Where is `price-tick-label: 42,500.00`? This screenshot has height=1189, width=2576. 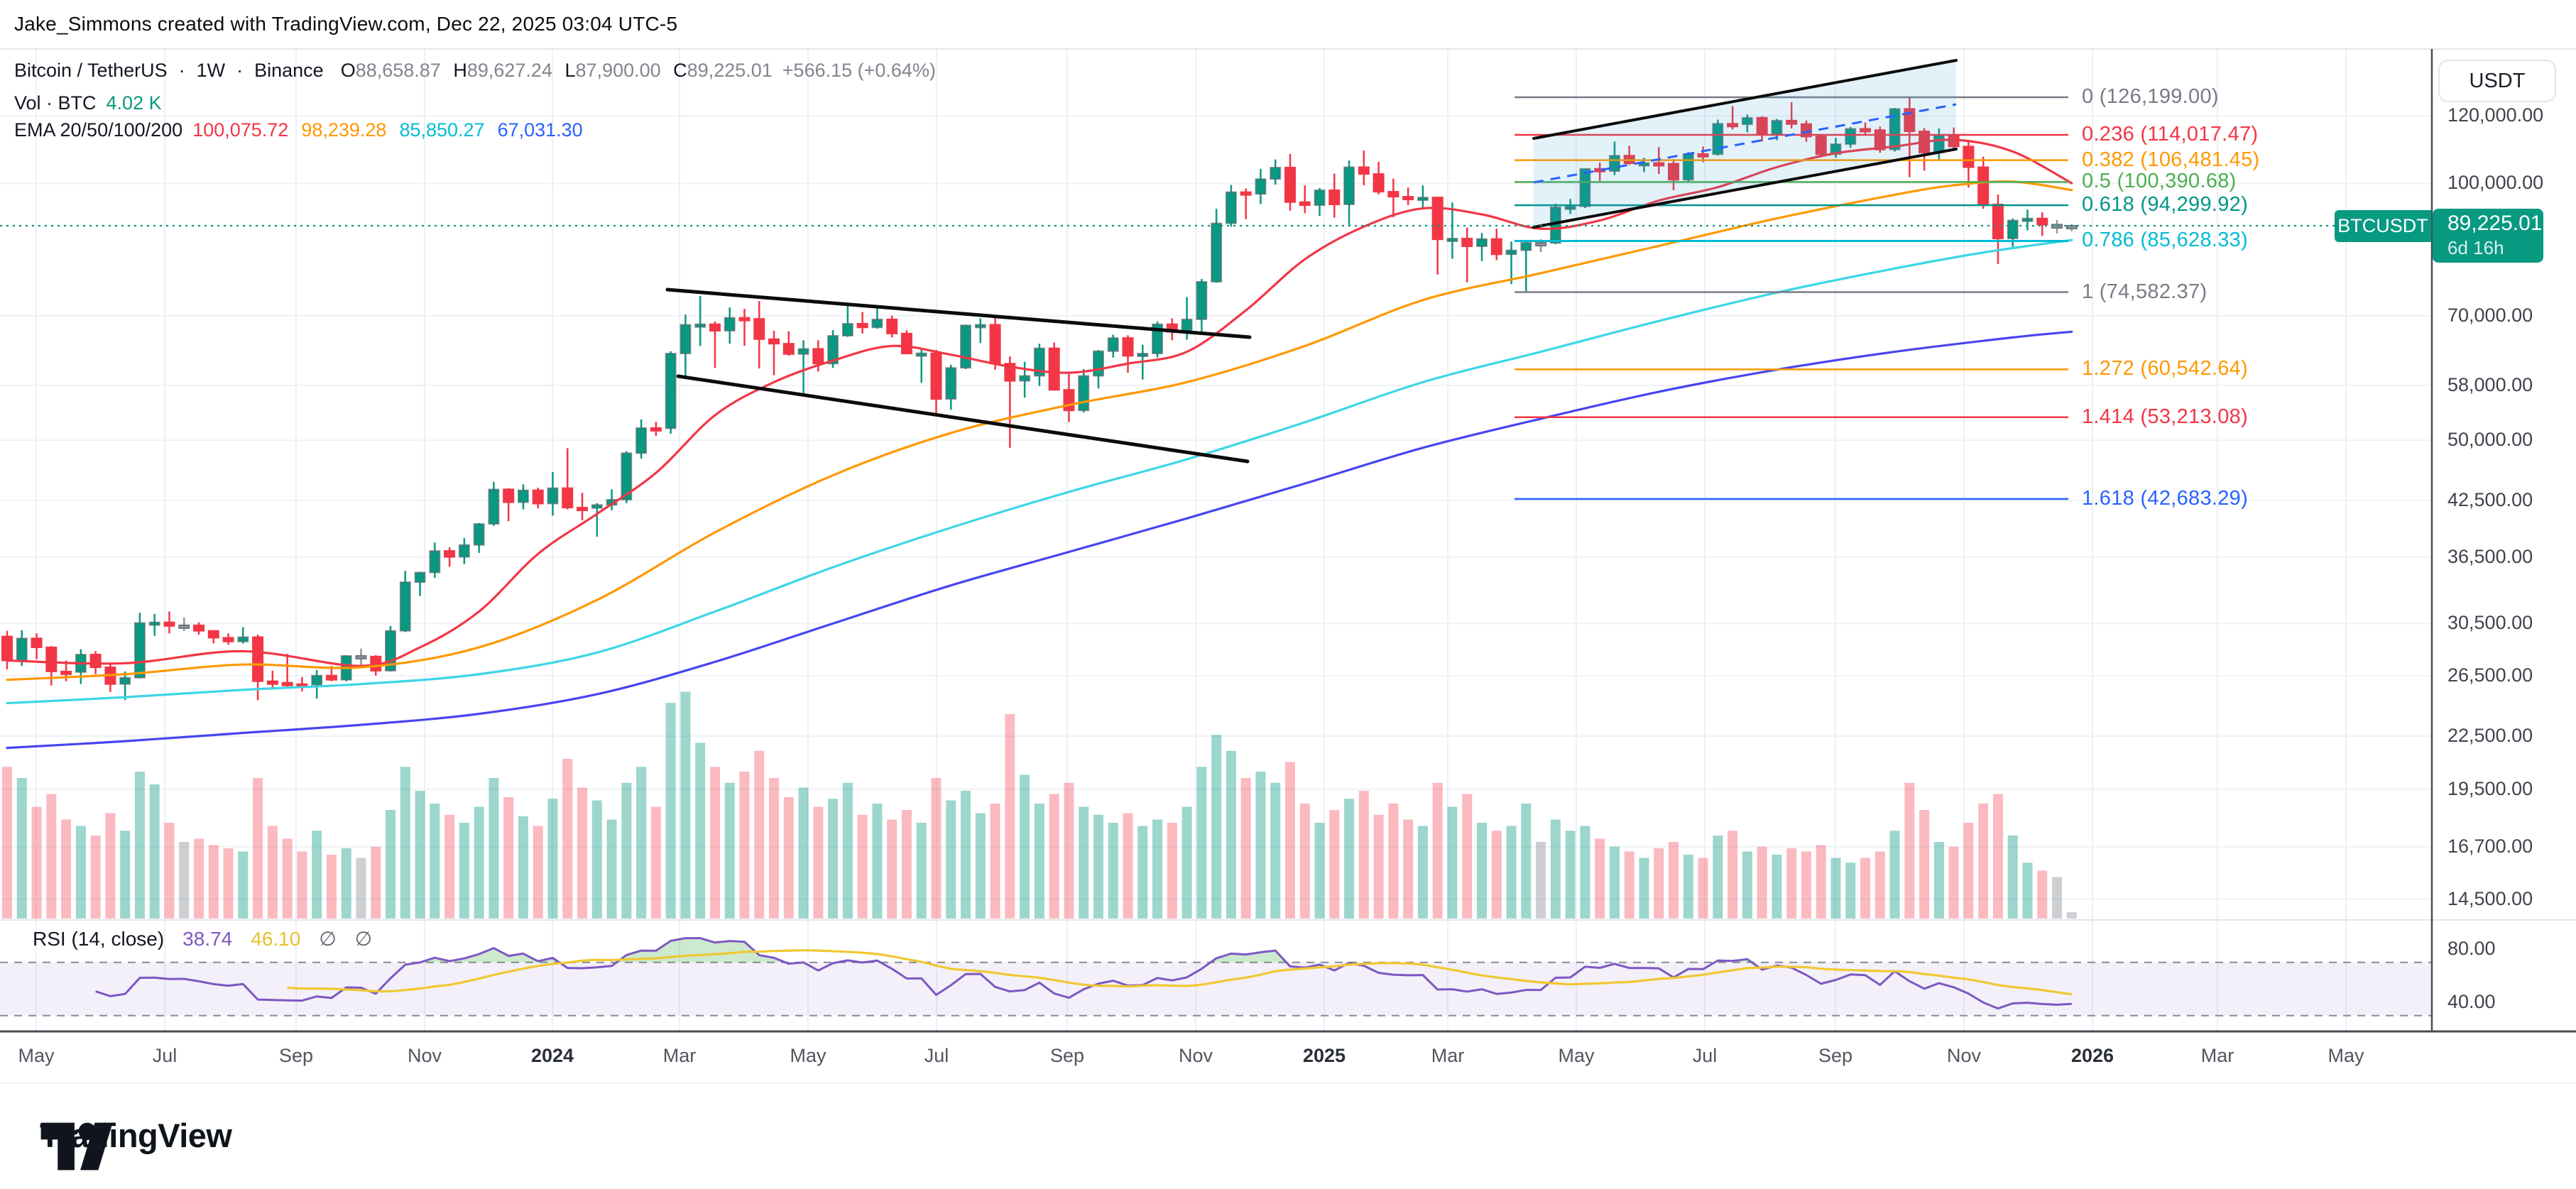 price-tick-label: 42,500.00 is located at coordinates (2490, 500).